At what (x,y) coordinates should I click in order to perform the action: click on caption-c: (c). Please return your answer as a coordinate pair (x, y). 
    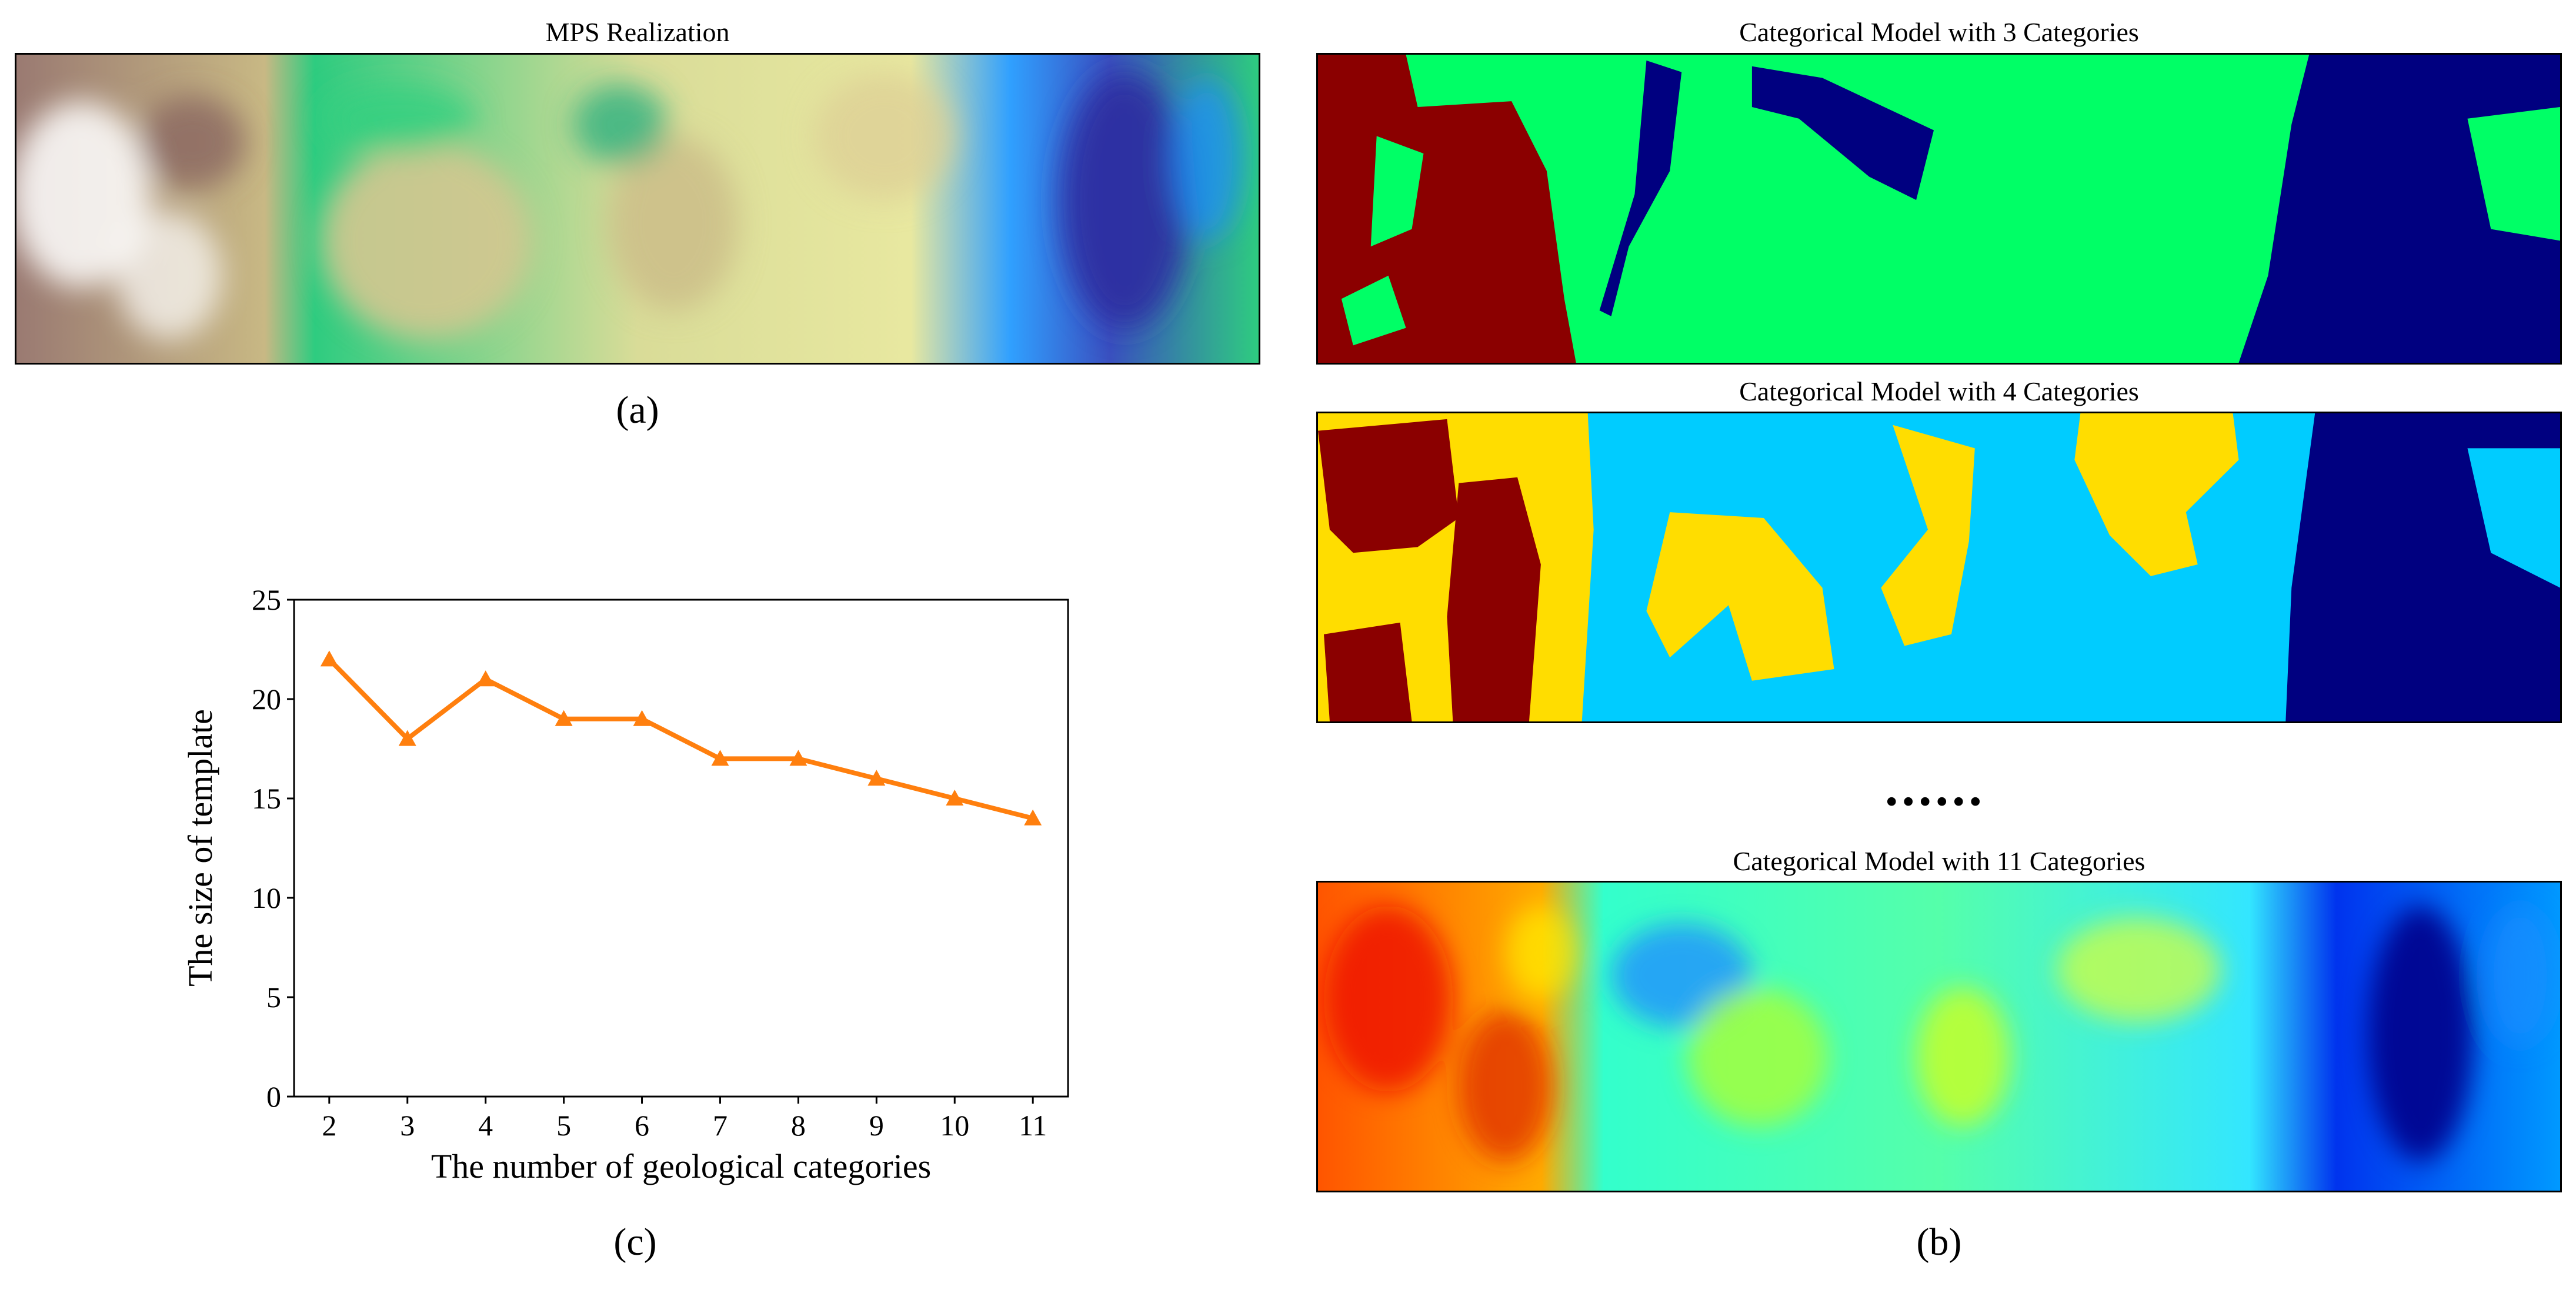
    Looking at the image, I should click on (635, 1242).